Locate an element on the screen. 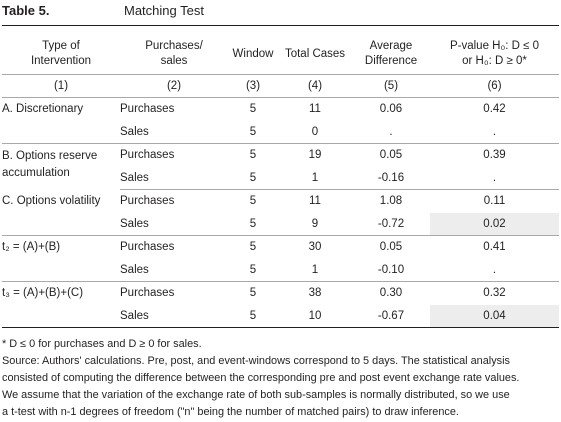 The height and width of the screenshot is (422, 561). table-row: t₂ = (A)+(B) Purchases 5 30 0.05 0.41 is located at coordinates (280, 247).